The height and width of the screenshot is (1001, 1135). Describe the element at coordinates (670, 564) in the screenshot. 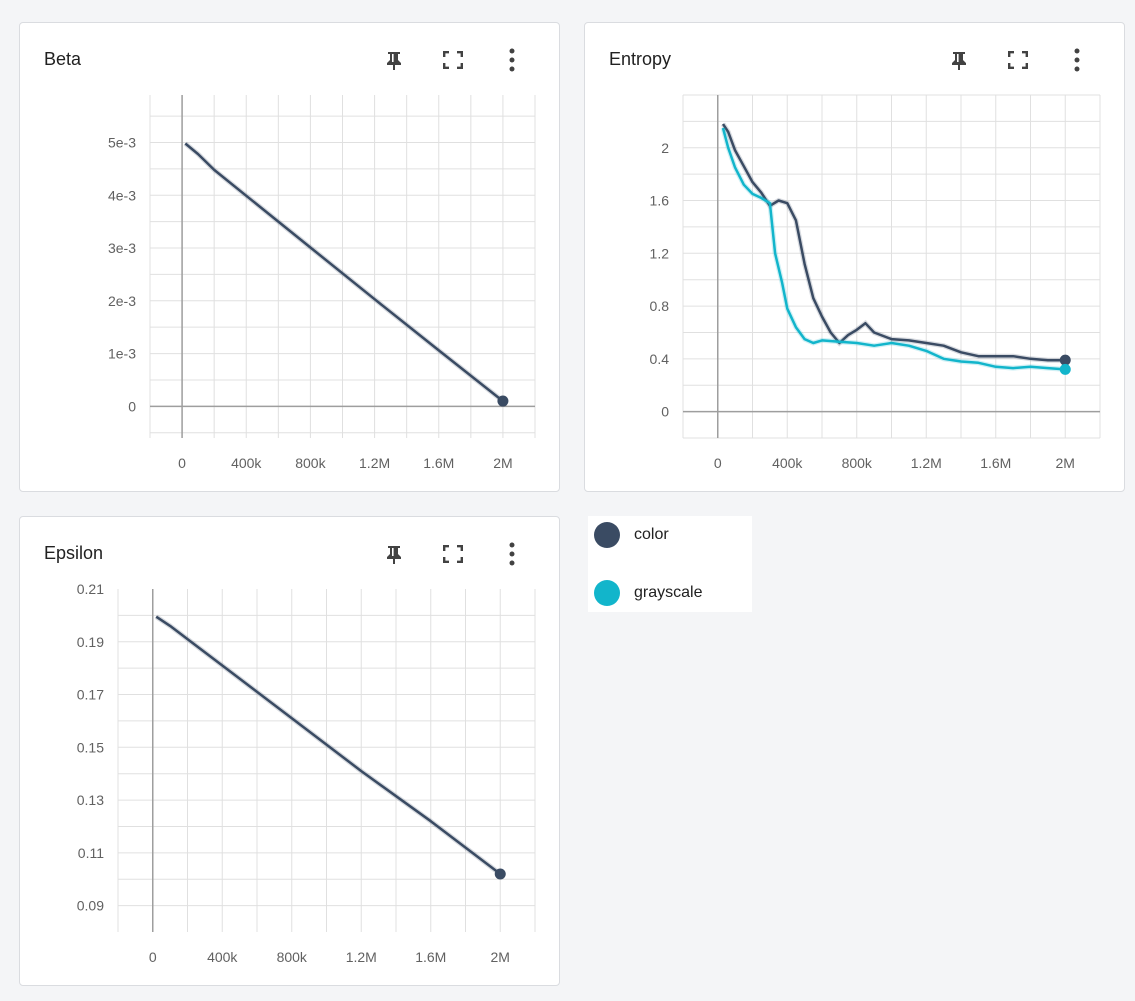

I see `legend: color grayscale` at that location.